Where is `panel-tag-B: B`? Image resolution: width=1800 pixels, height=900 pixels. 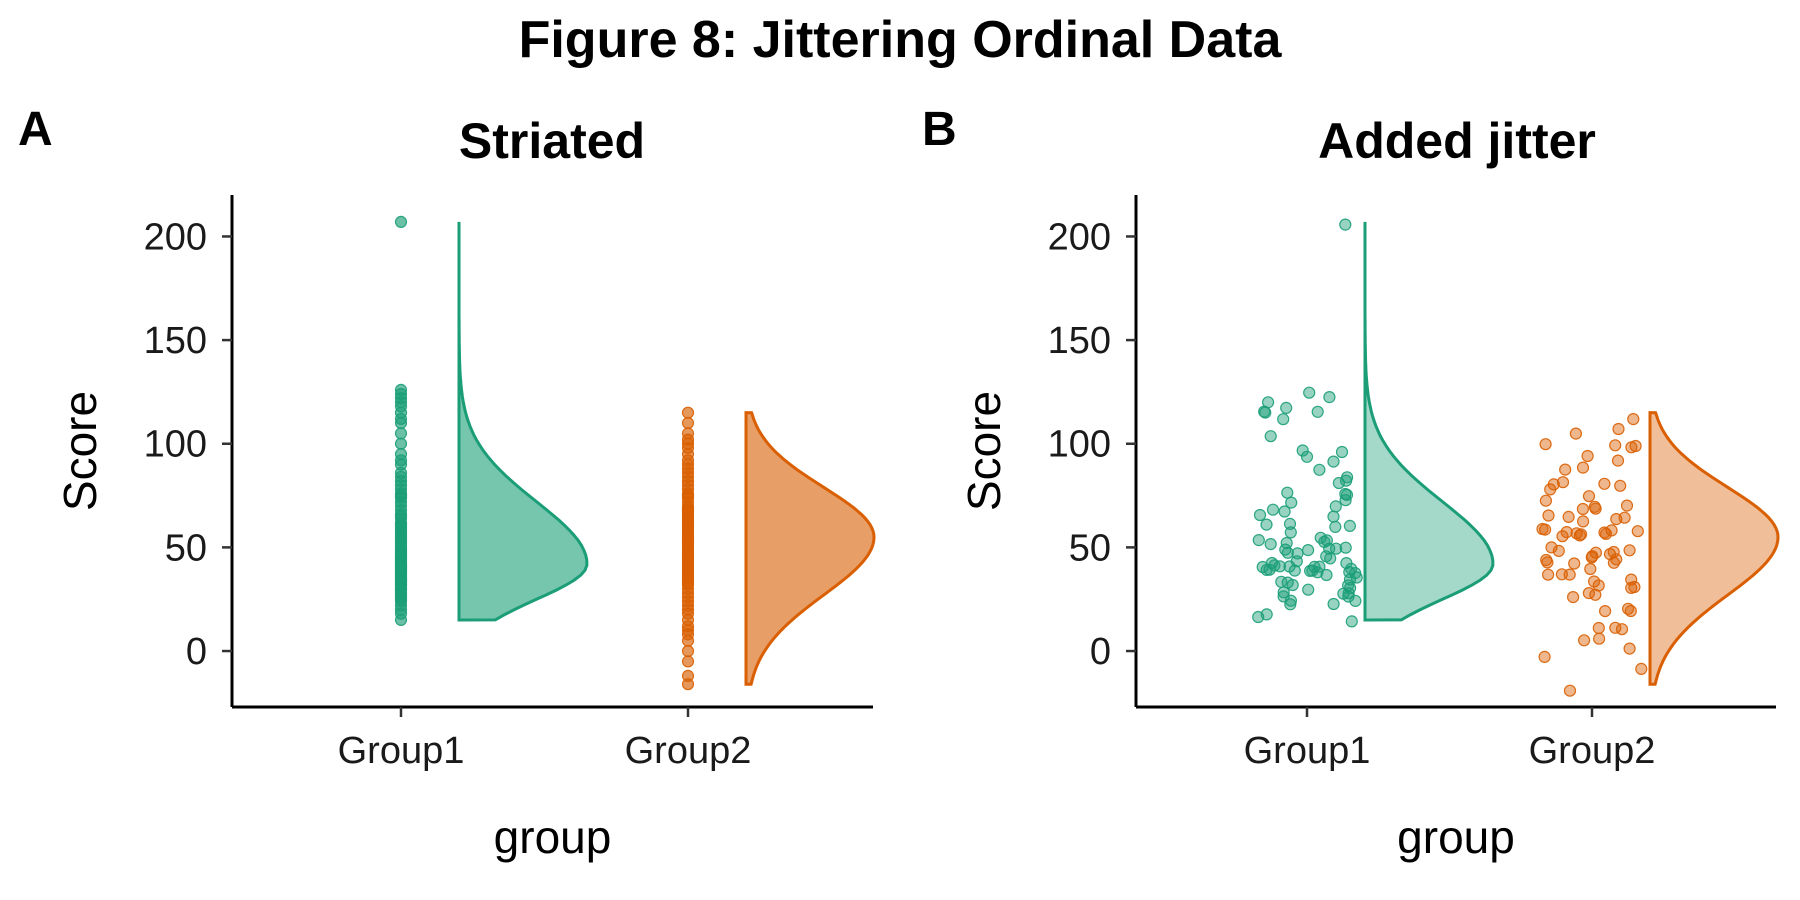
panel-tag-B: B is located at coordinates (939, 129).